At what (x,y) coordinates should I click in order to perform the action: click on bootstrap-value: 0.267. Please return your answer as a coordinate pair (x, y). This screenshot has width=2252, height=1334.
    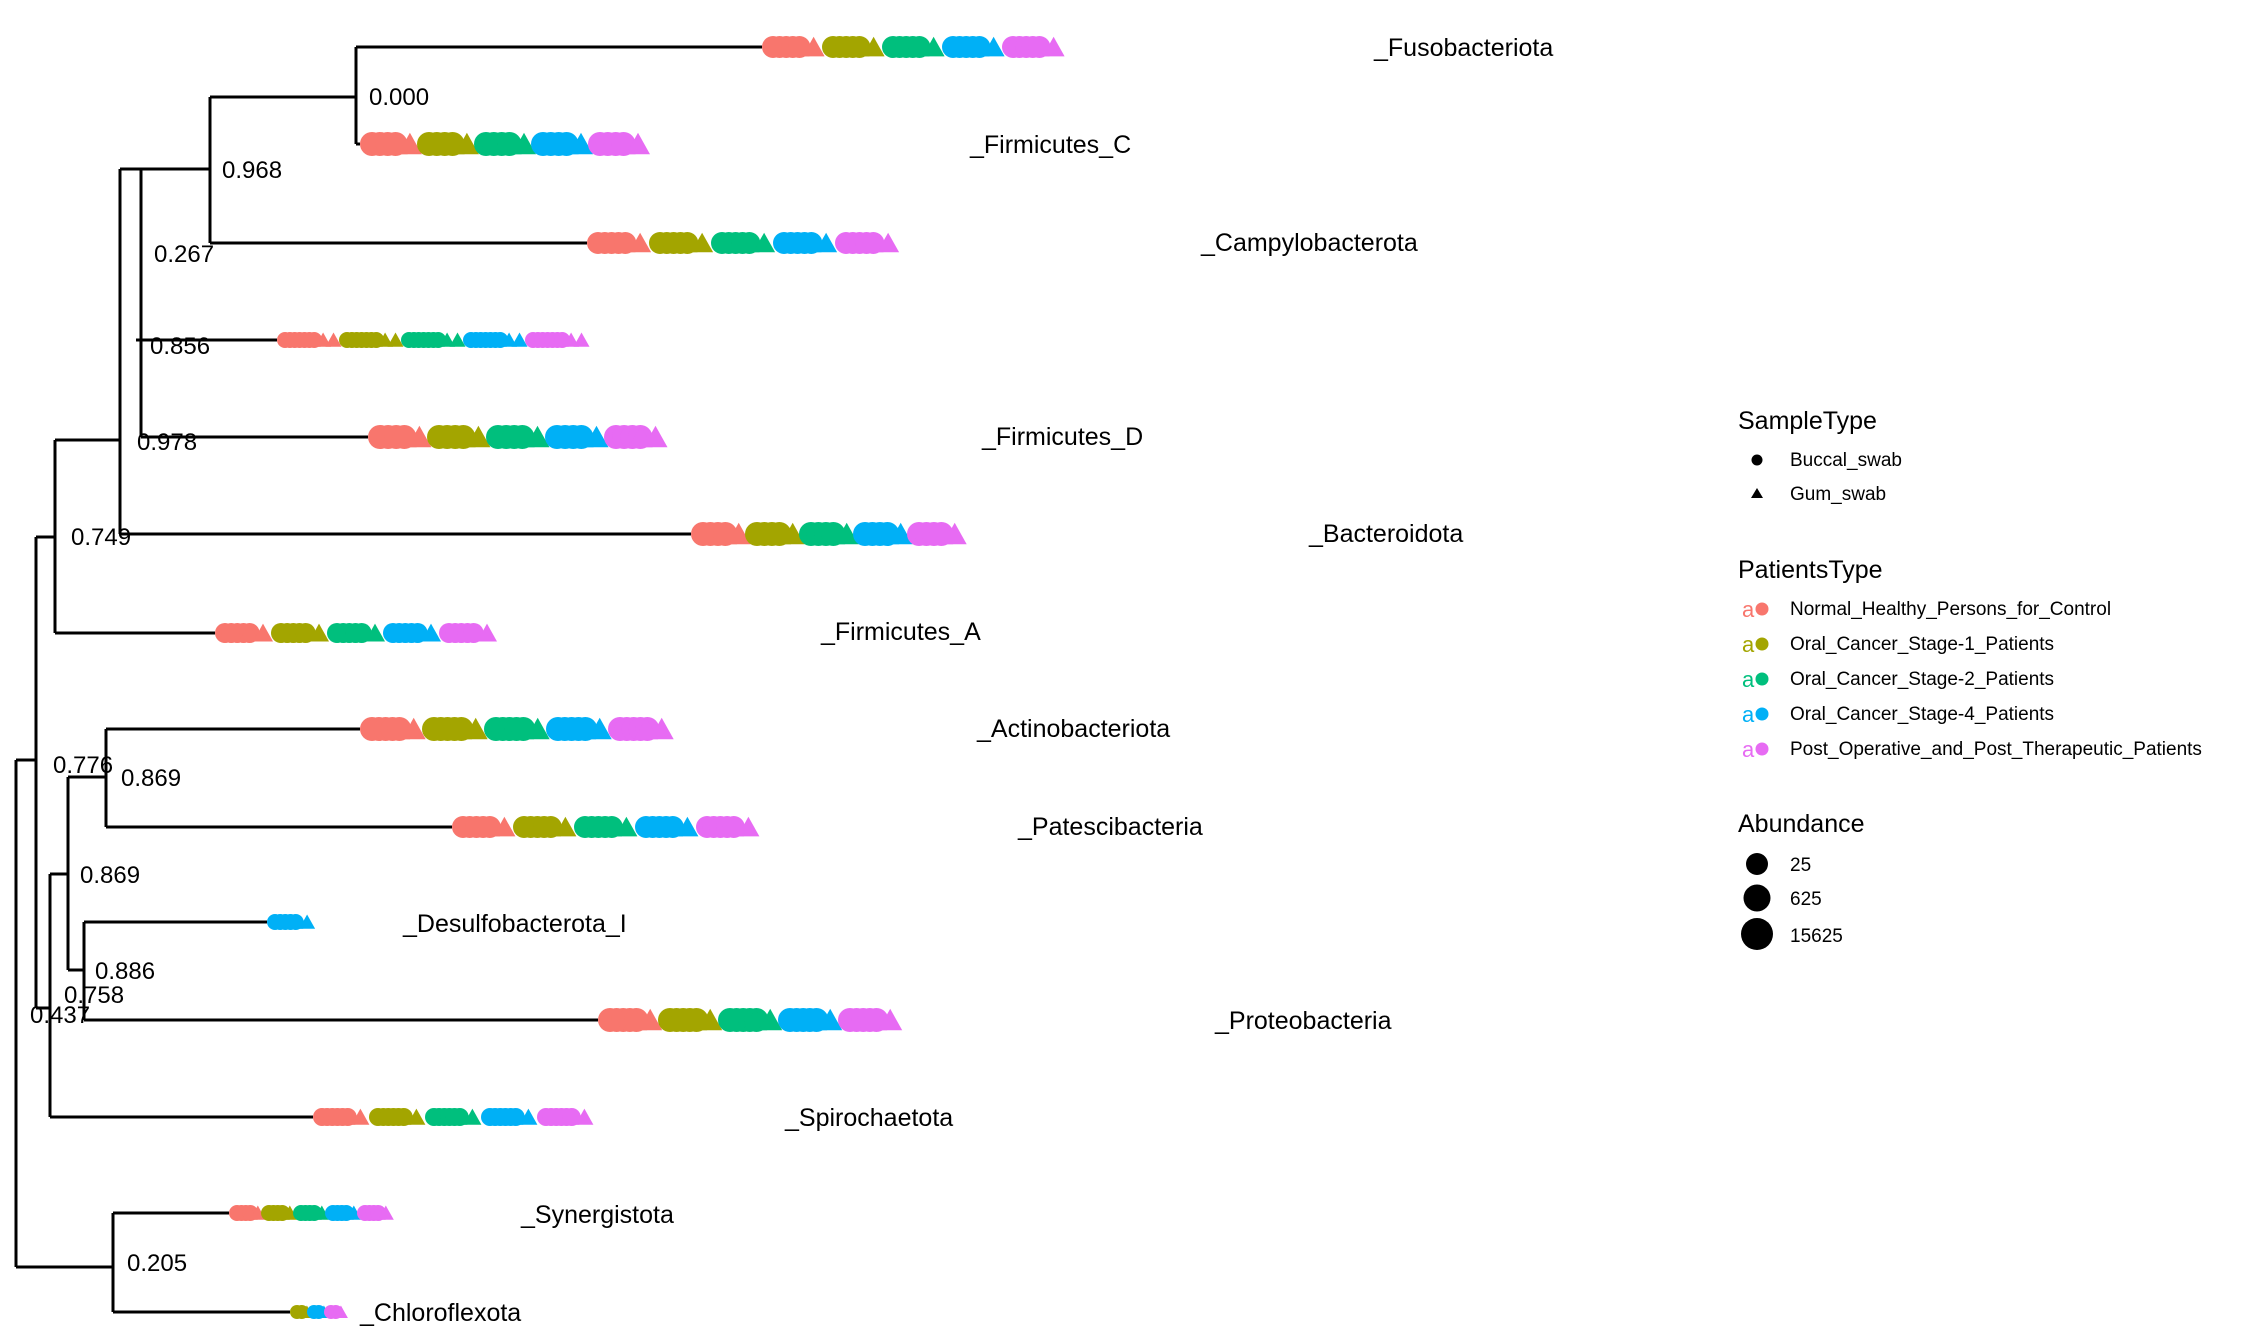
    Looking at the image, I should click on (184, 254).